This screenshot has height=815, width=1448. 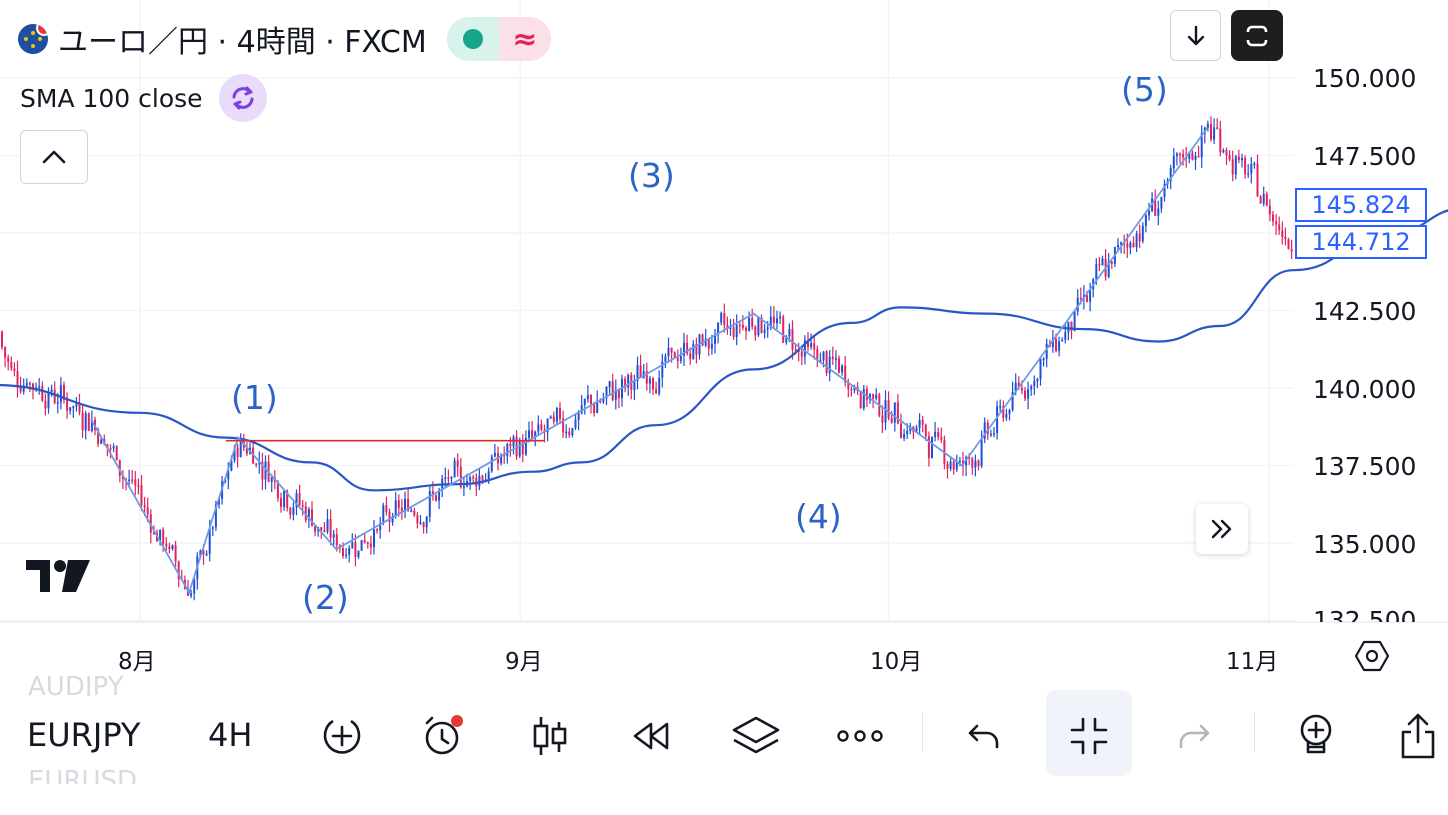 I want to click on indicator-label: SMA 100 close, so click(x=111, y=98).